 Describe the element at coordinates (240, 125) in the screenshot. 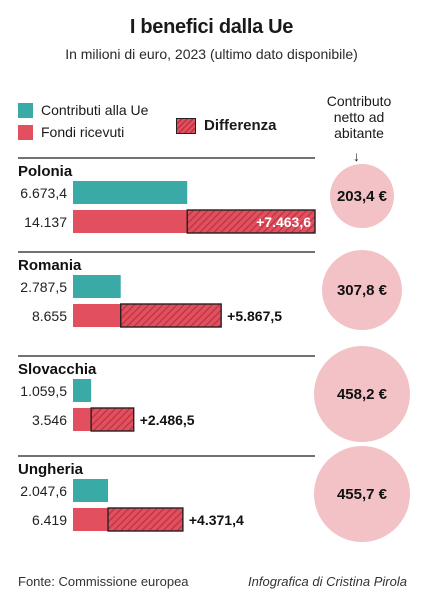

I see `legend-differenza-label: Differenza` at that location.